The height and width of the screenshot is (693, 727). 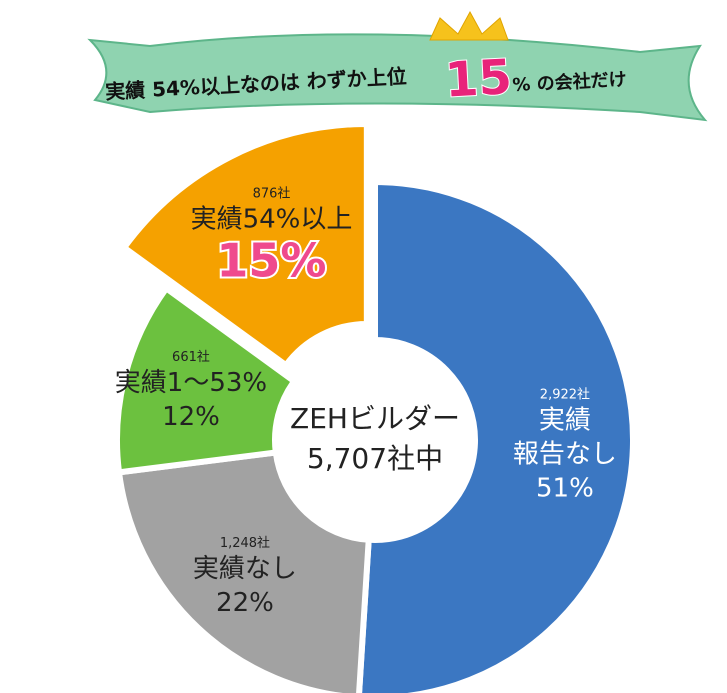 What do you see at coordinates (375, 440) in the screenshot?
I see `donut-hole` at bounding box center [375, 440].